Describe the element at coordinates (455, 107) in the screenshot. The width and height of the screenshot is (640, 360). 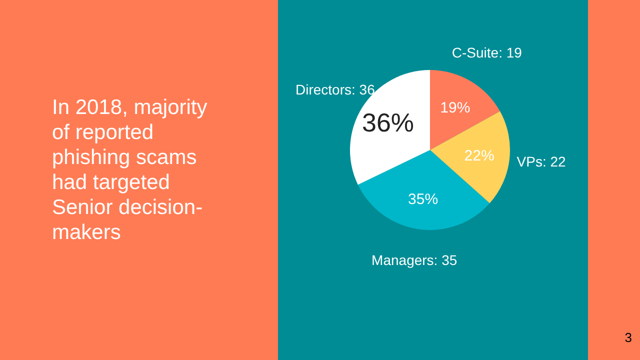
I see `data-label: 19%` at that location.